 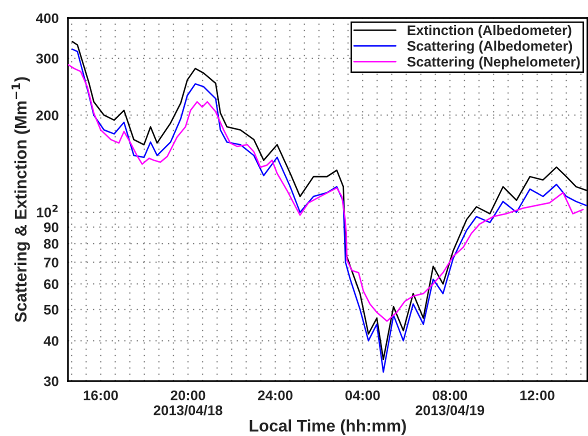 I want to click on y-tick-label: 70, so click(x=51, y=263).